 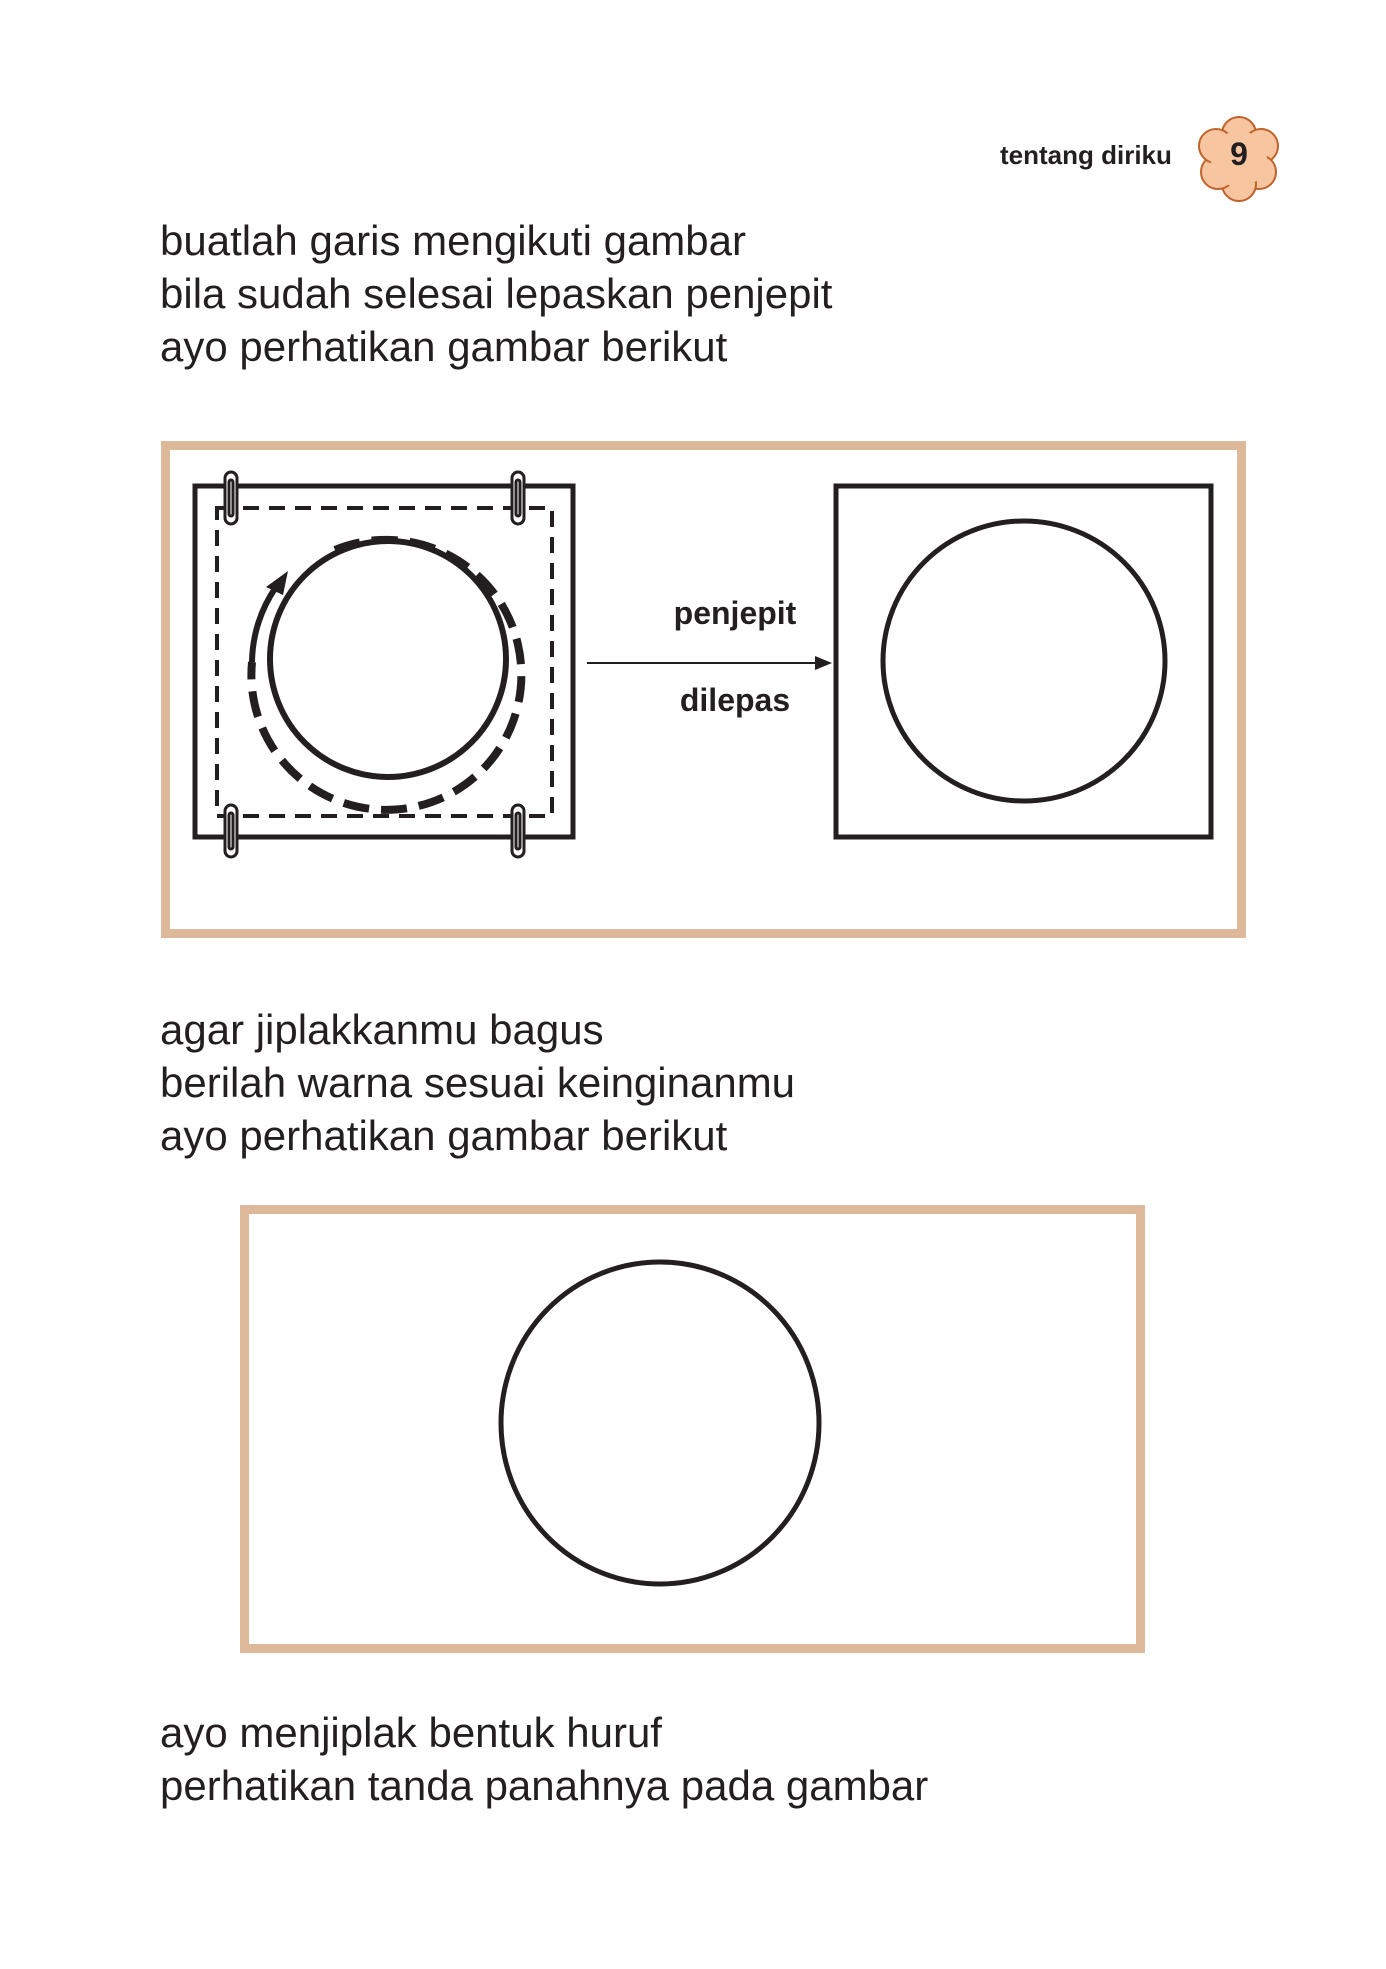 I want to click on instruction-line: berilah warna sesuai keinginanmu, so click(x=478, y=1082).